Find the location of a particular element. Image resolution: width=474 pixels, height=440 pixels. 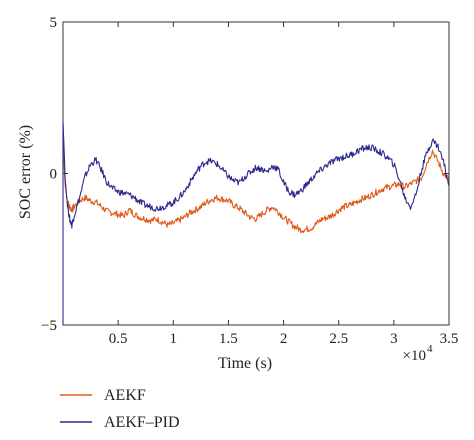

x-tick-label: 0.5 is located at coordinates (118, 339).